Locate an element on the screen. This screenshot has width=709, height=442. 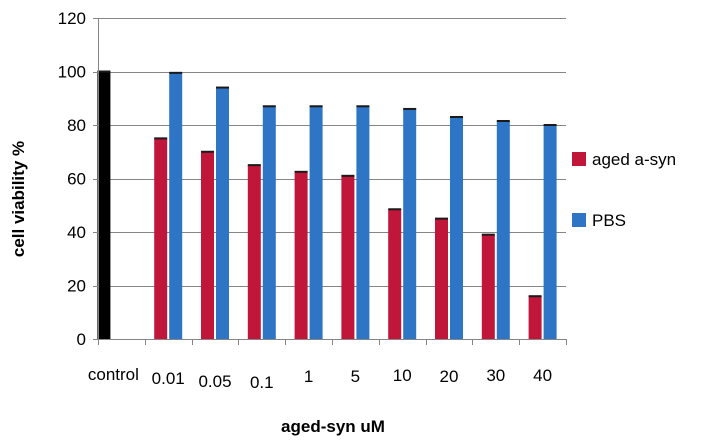
y-tick-label: 40 is located at coordinates (76, 232).